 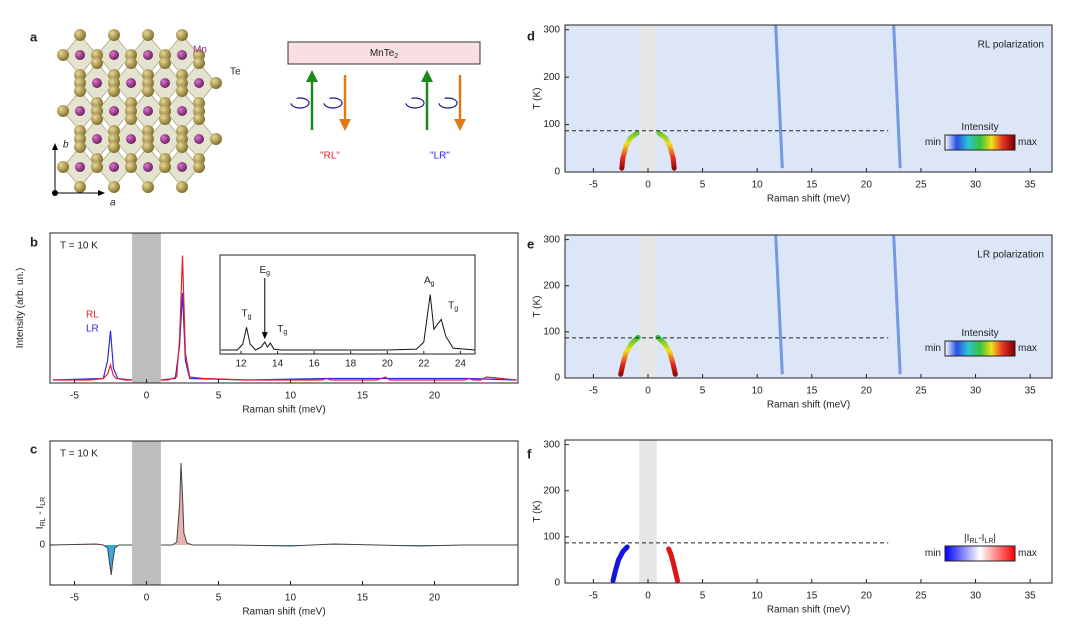 What do you see at coordinates (388, 364) in the screenshot?
I see `inset-x-tick-label: 20` at bounding box center [388, 364].